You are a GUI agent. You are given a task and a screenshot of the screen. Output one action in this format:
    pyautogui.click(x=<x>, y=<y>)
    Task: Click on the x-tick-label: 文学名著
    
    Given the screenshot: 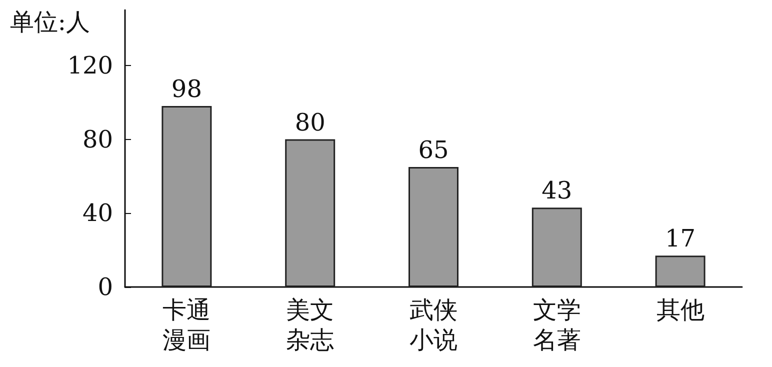 What is the action you would take?
    pyautogui.click(x=556, y=325)
    